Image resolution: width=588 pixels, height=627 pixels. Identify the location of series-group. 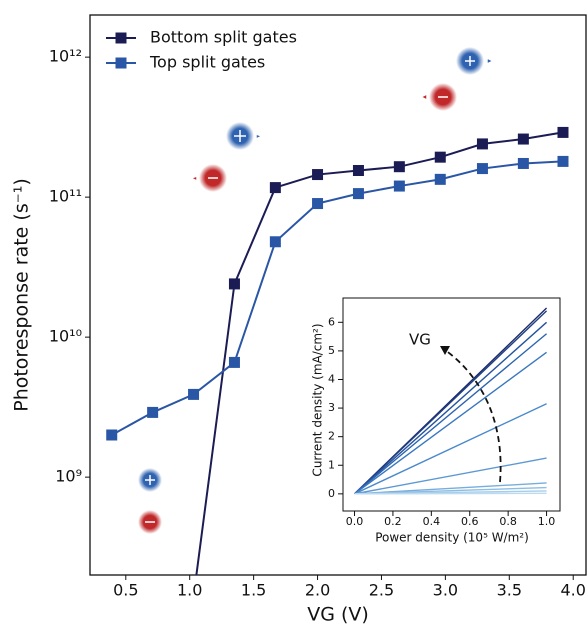
(451, 401).